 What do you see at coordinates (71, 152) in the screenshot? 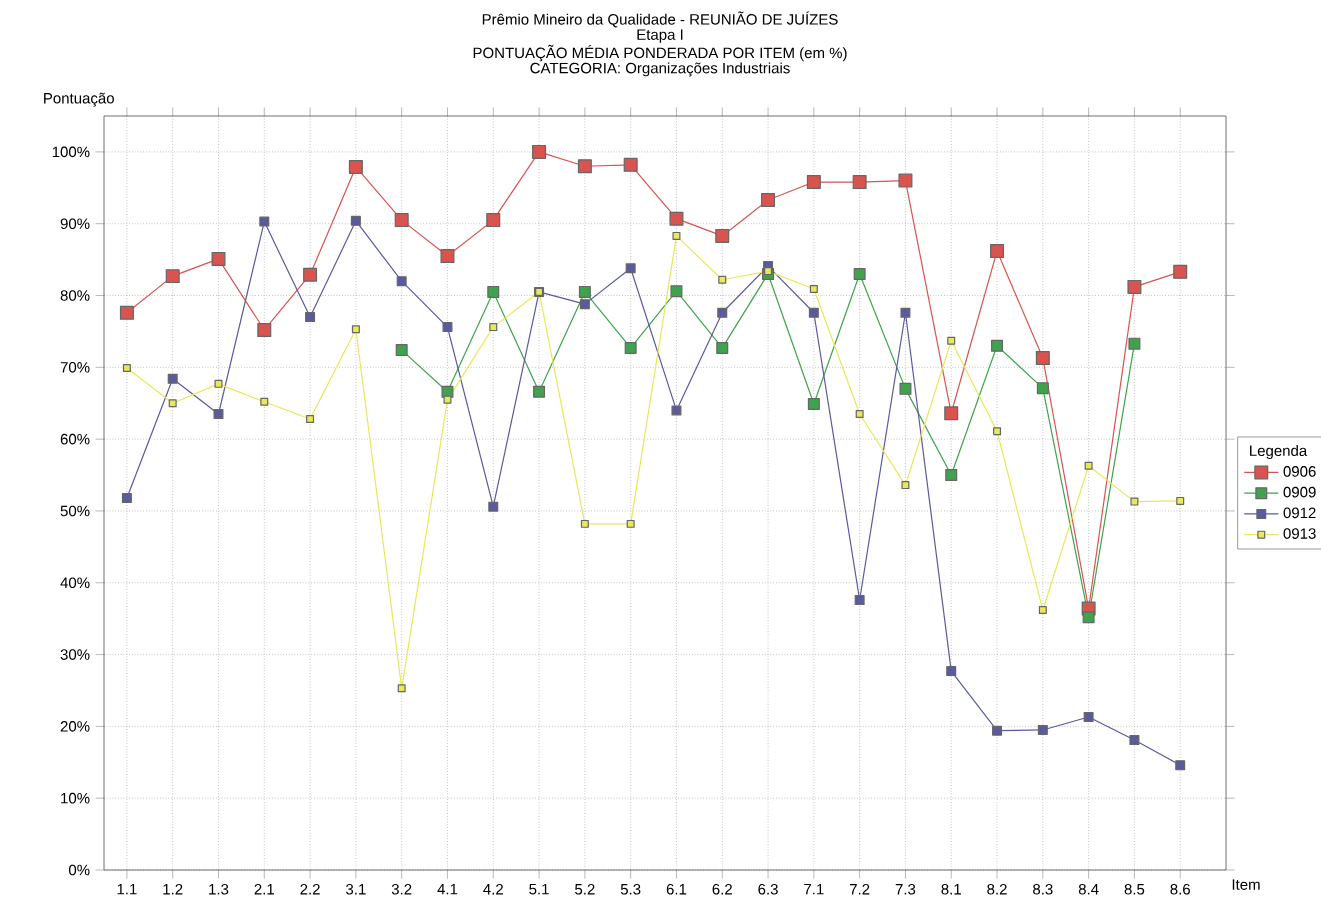
I see `y-tick-label: 100%` at bounding box center [71, 152].